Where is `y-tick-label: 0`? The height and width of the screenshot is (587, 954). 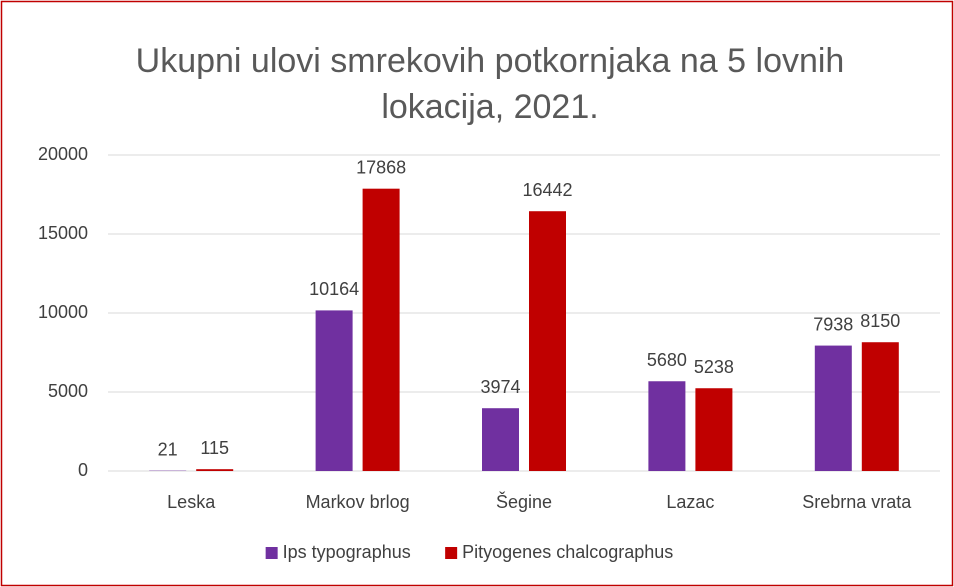
y-tick-label: 0 is located at coordinates (83, 470).